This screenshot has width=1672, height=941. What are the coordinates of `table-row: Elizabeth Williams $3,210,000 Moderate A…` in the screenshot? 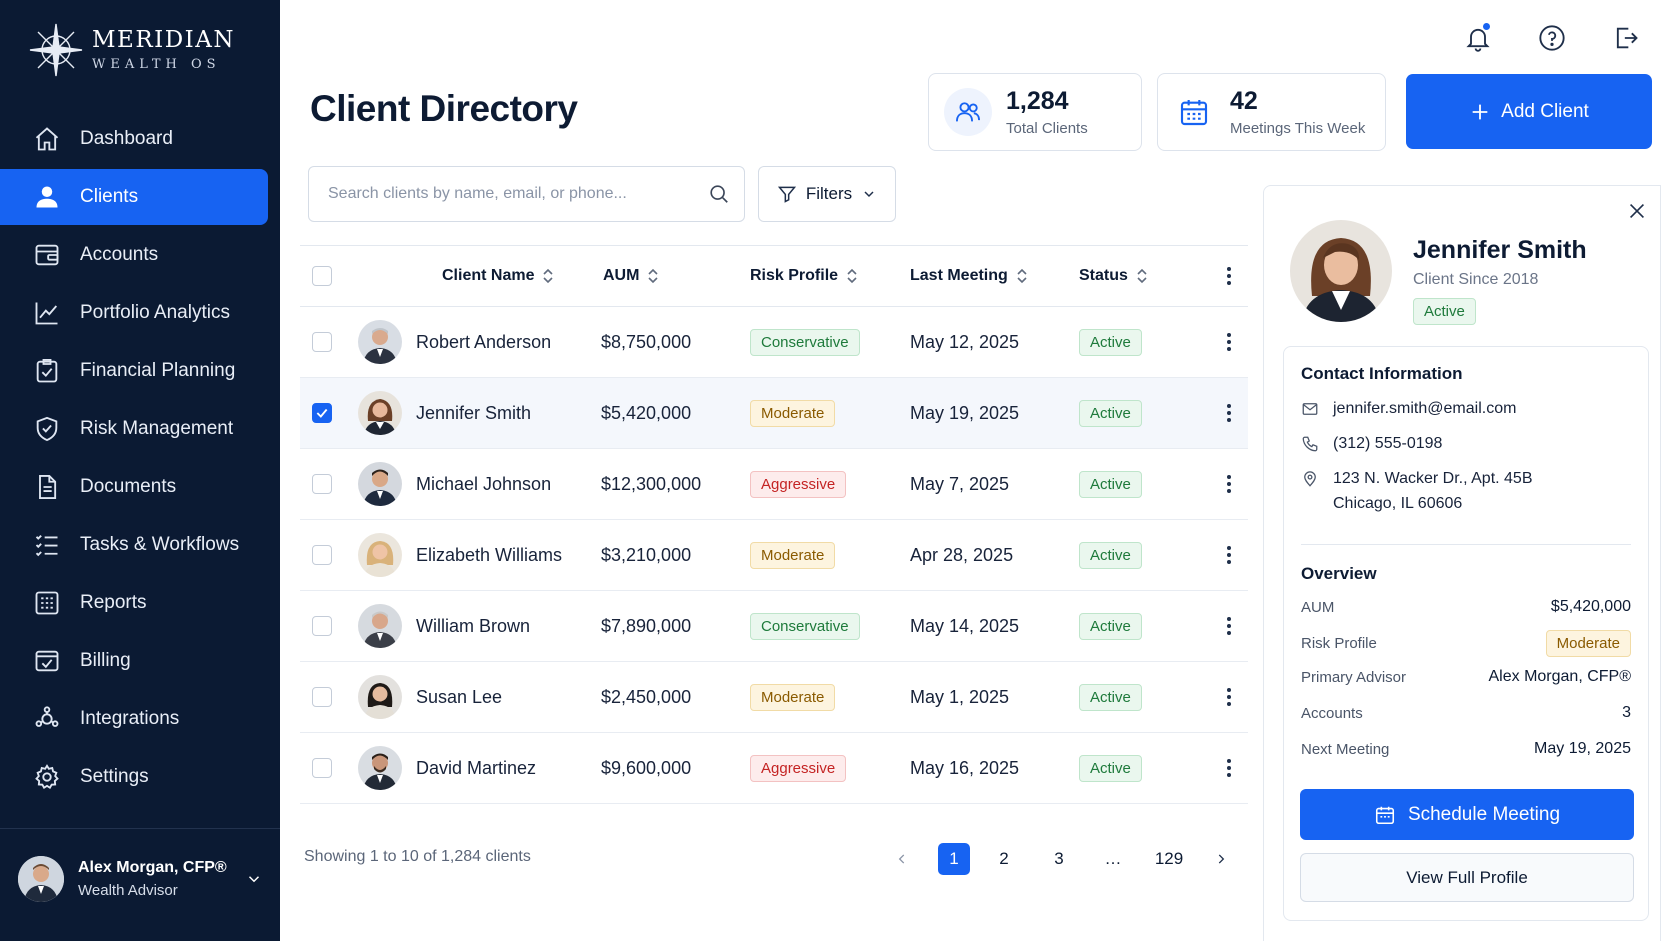 It's located at (774, 555).